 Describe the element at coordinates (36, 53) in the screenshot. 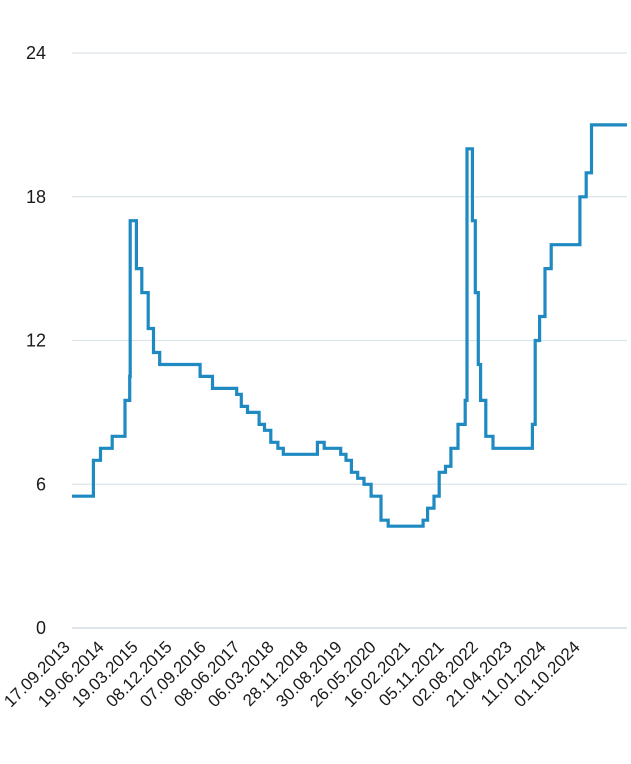

I see `y-tick-label: 24` at that location.